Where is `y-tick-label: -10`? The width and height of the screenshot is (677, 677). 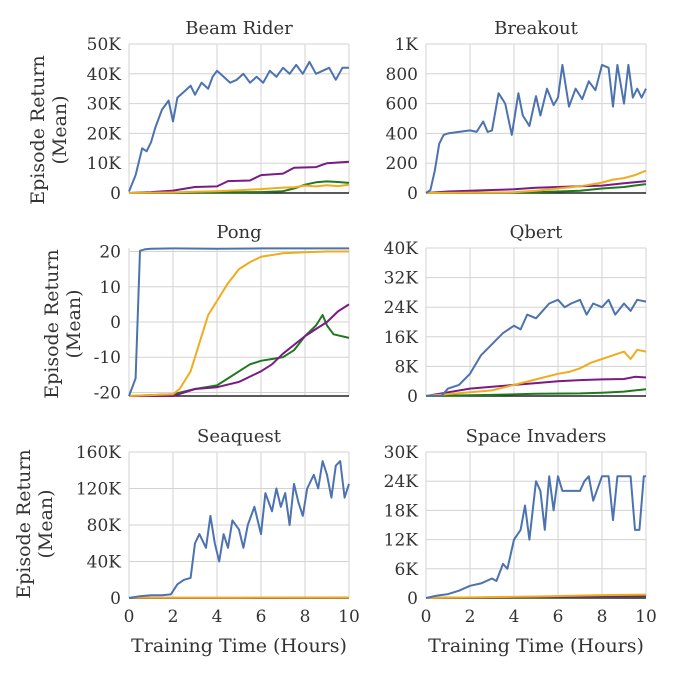 y-tick-label: -10 is located at coordinates (107, 358).